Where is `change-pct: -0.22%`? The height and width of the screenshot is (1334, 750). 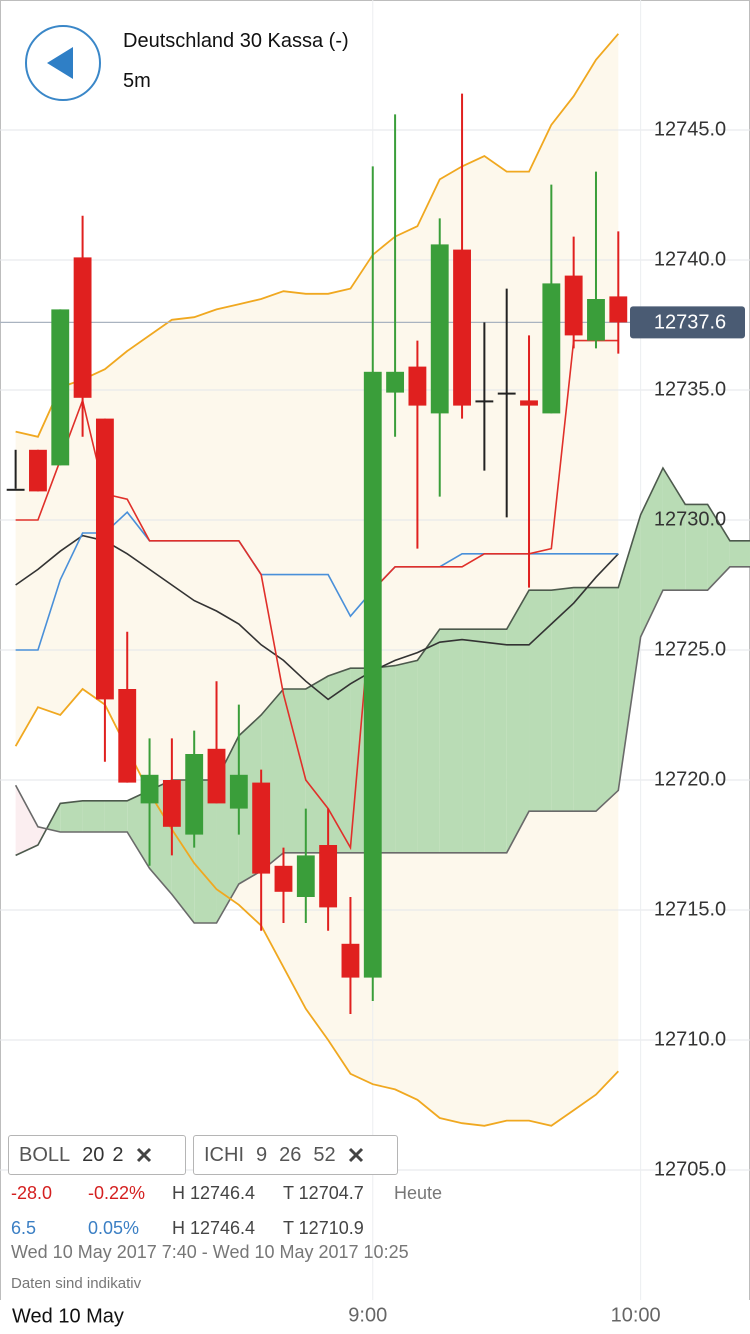
change-pct: -0.22% is located at coordinates (117, 1193).